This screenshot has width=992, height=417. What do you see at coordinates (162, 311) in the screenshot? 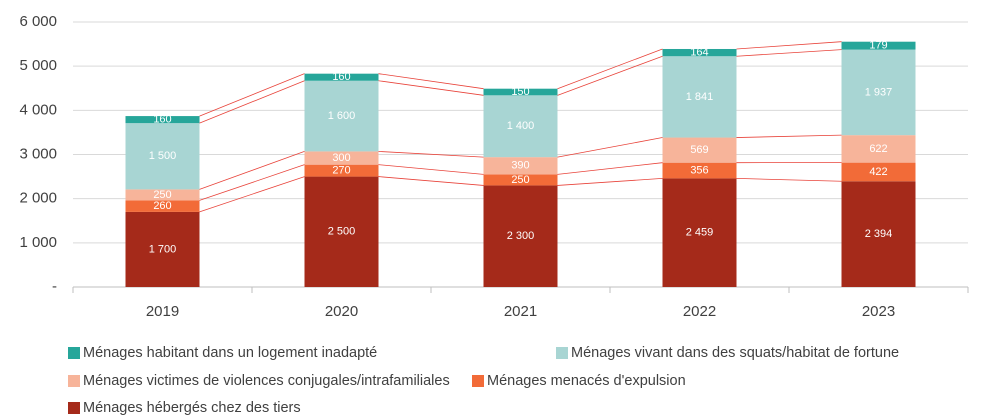
I see `x-tick-label: 2019` at bounding box center [162, 311].